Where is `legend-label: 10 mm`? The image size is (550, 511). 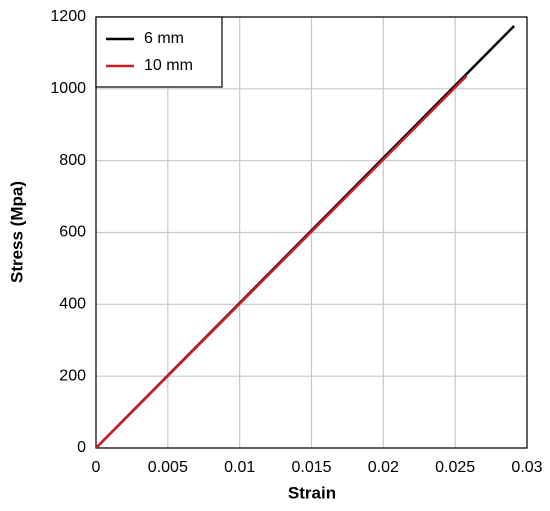
legend-label: 10 mm is located at coordinates (168, 65).